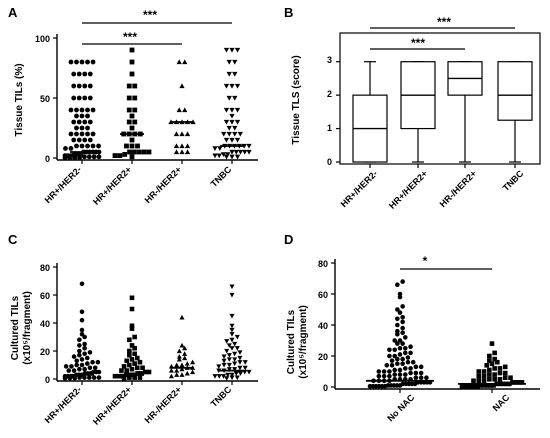 This screenshot has width=550, height=438. I want to click on panel-a-tick-label: 0, so click(47, 159).